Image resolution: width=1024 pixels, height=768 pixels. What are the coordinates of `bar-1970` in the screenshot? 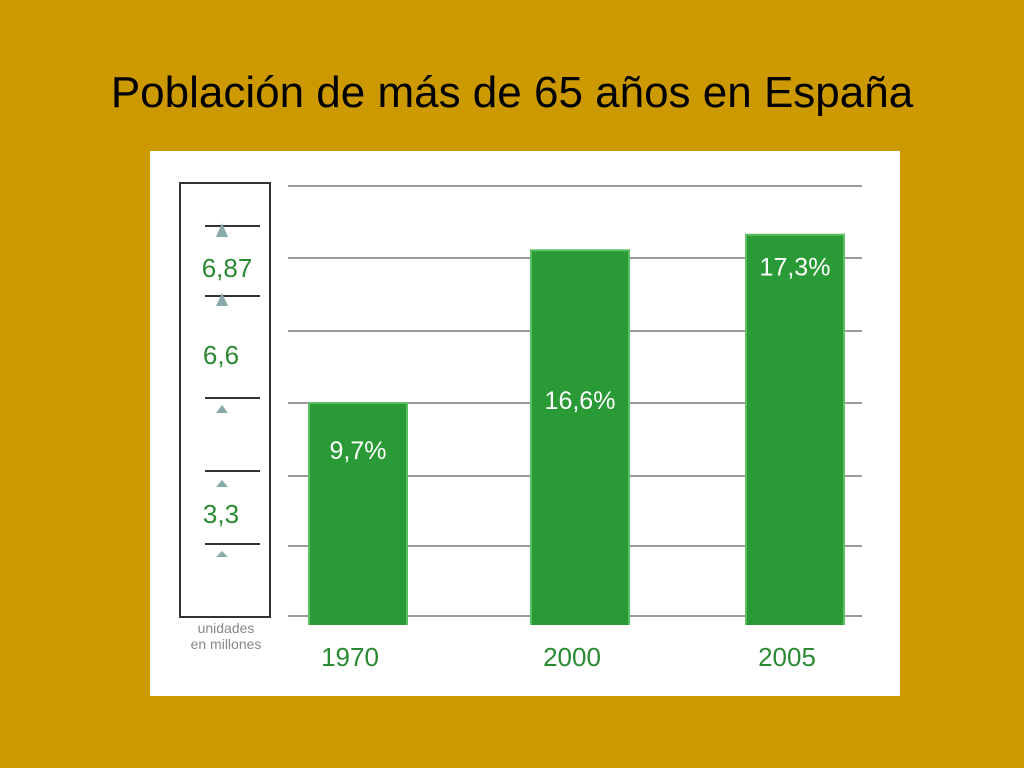 It's located at (358, 514).